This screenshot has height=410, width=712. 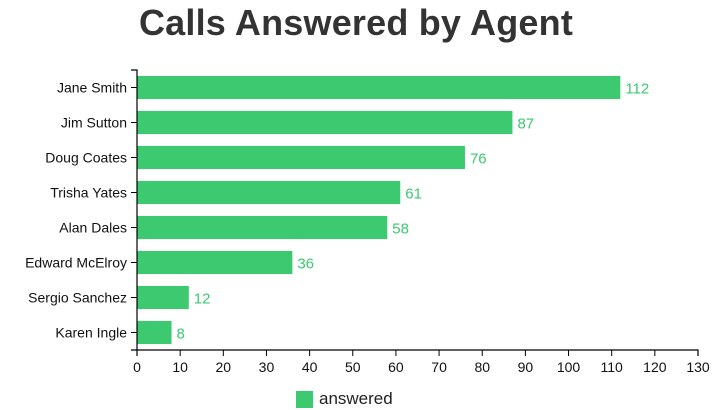 What do you see at coordinates (396, 367) in the screenshot?
I see `x-tick-label: 60` at bounding box center [396, 367].